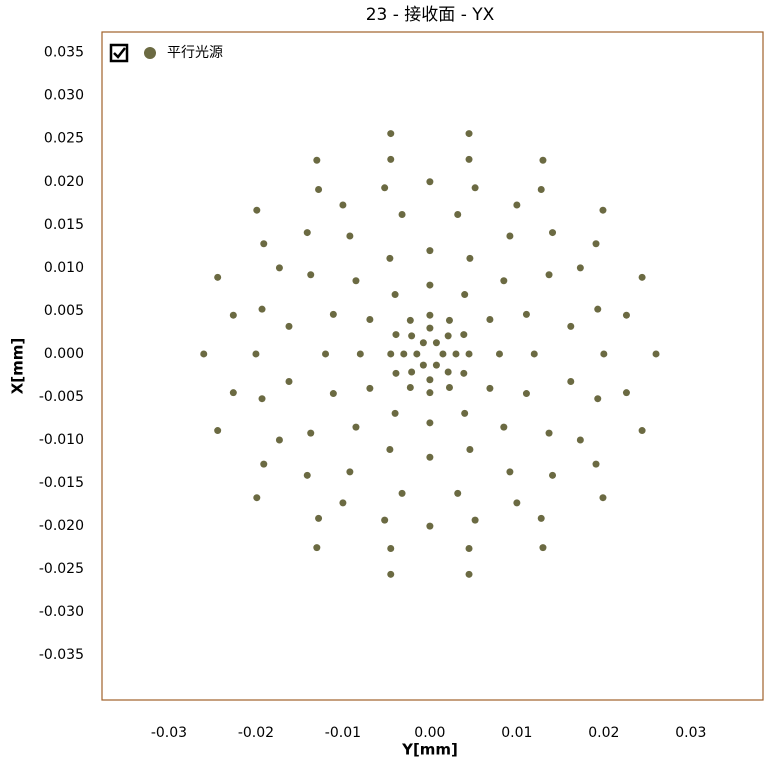 The width and height of the screenshot is (784, 770). What do you see at coordinates (169, 733) in the screenshot?
I see `x-tick-label: -0.03` at bounding box center [169, 733].